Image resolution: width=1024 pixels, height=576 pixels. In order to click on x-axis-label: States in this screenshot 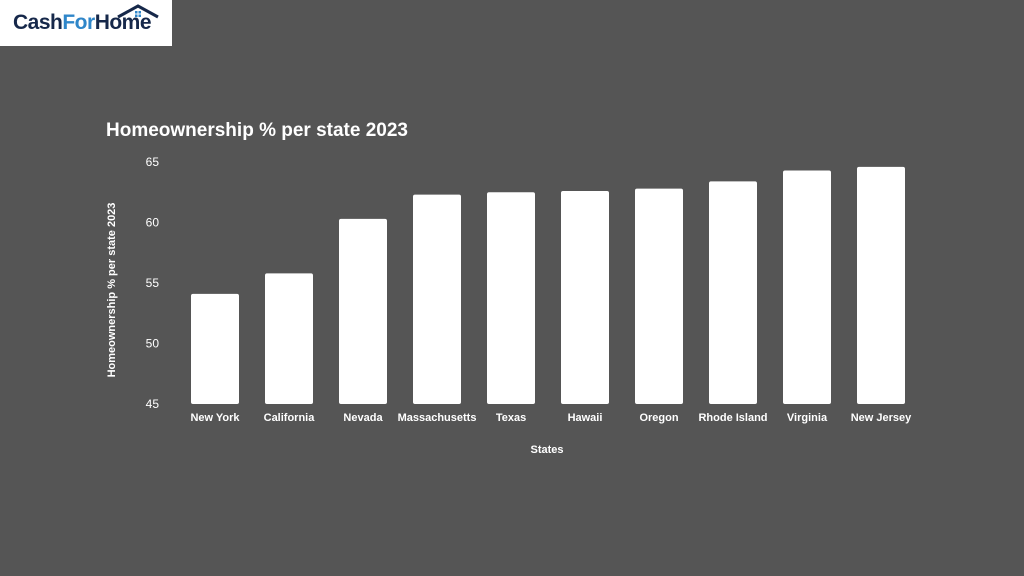, I will do `click(547, 450)`.